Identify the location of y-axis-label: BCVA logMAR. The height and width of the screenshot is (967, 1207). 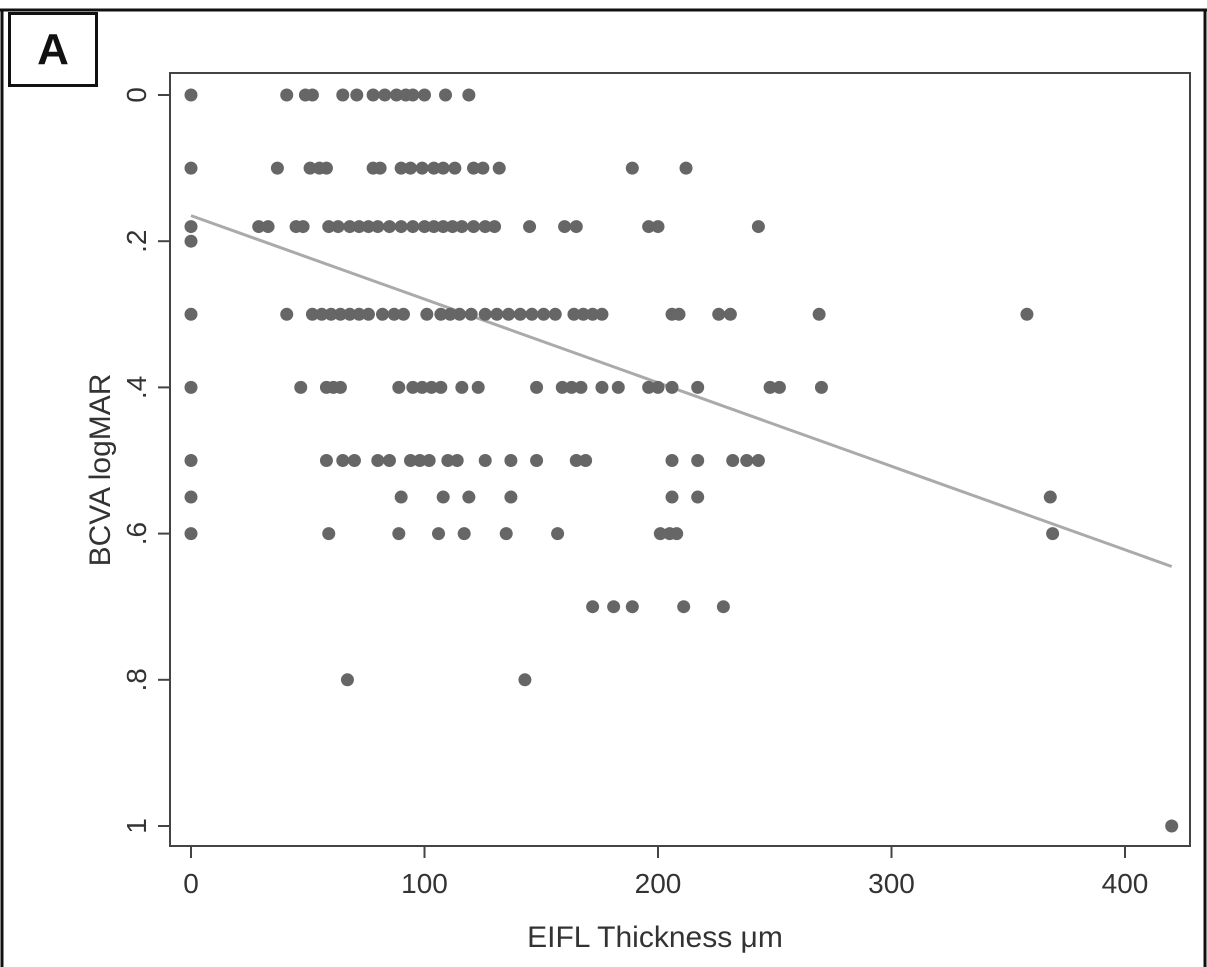
(100, 470).